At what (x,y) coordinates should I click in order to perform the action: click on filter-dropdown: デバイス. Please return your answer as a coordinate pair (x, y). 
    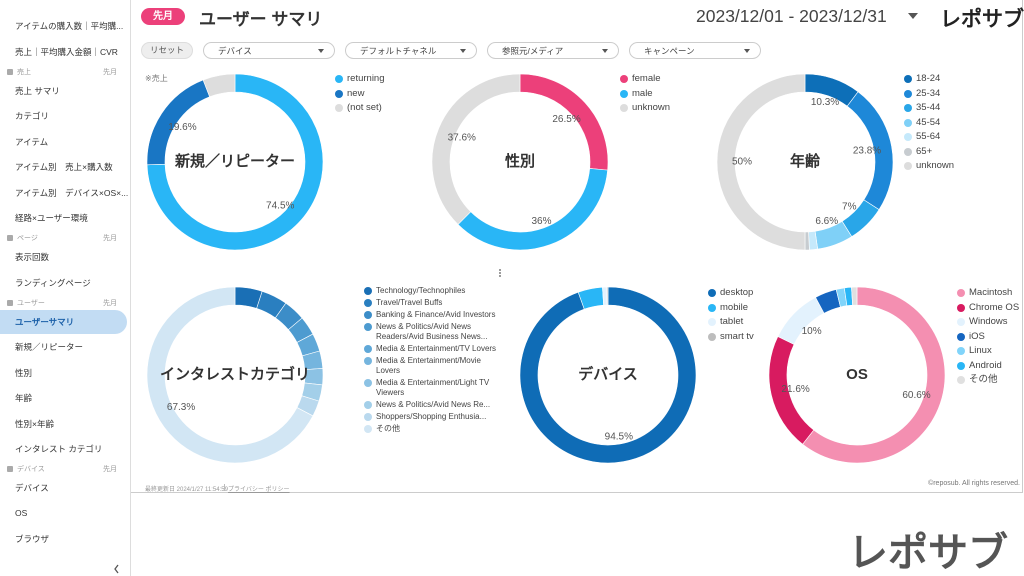
    Looking at the image, I should click on (269, 50).